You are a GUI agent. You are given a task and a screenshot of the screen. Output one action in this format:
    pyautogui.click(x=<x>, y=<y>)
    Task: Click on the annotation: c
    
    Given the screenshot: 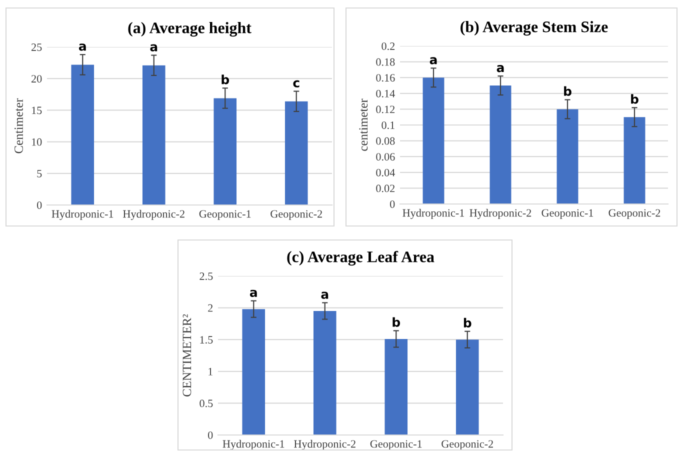 What is the action you would take?
    pyautogui.click(x=296, y=84)
    